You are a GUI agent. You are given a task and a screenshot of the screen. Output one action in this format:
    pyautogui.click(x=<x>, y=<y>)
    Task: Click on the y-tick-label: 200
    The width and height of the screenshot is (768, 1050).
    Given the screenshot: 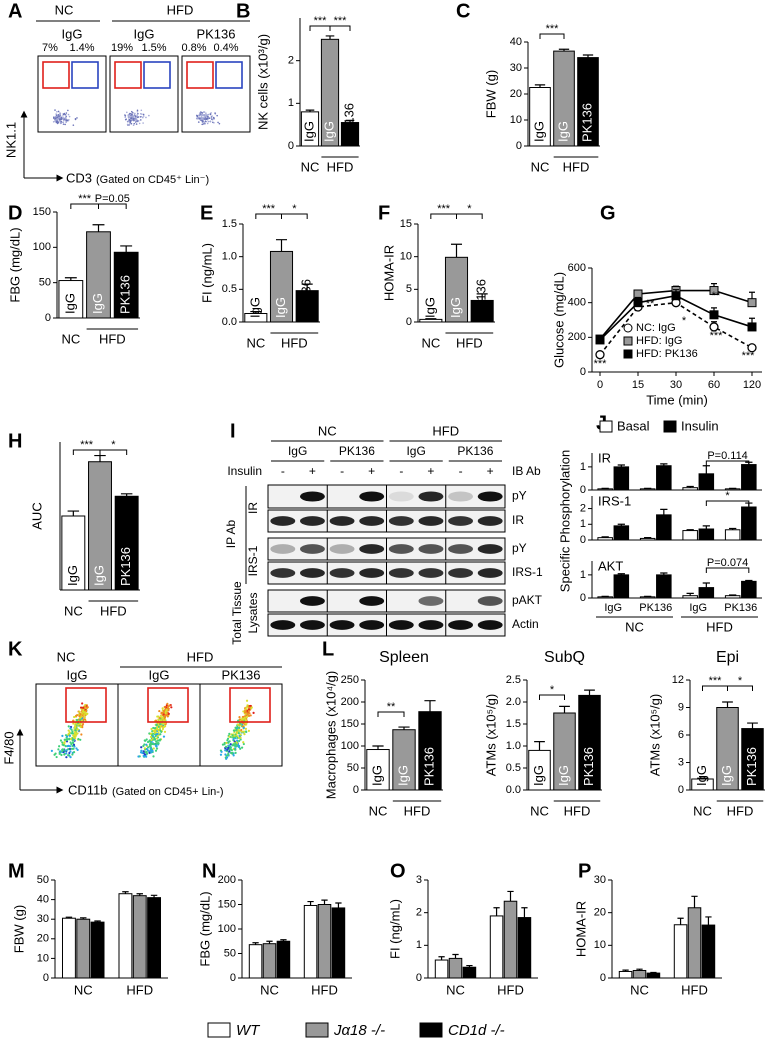 What is the action you would take?
    pyautogui.click(x=577, y=337)
    